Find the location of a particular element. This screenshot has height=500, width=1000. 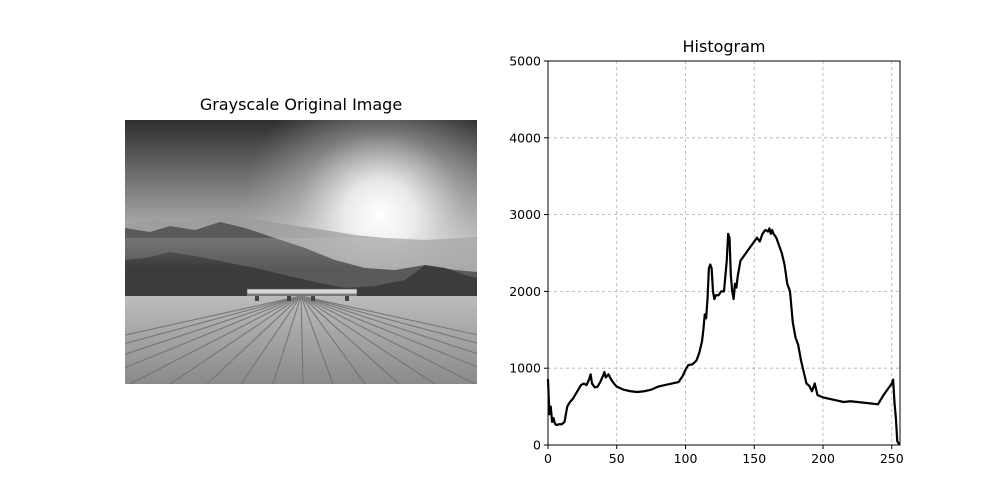

y-tick-label: 4000 is located at coordinates (525, 137).